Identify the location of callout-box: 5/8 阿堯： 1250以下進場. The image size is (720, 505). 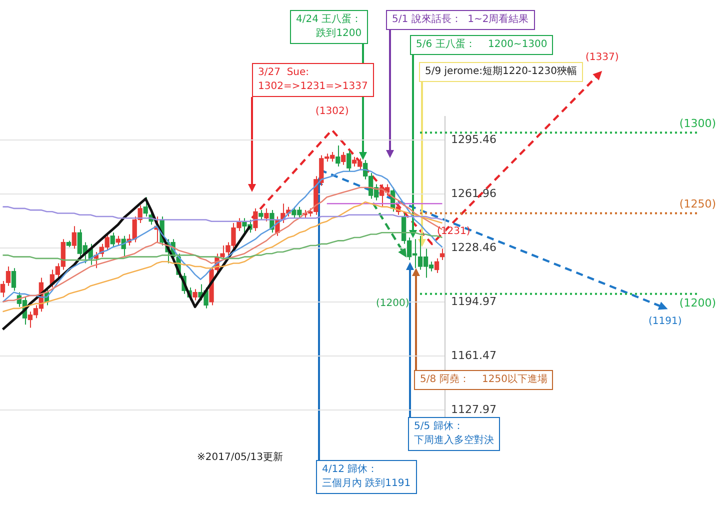
(484, 380).